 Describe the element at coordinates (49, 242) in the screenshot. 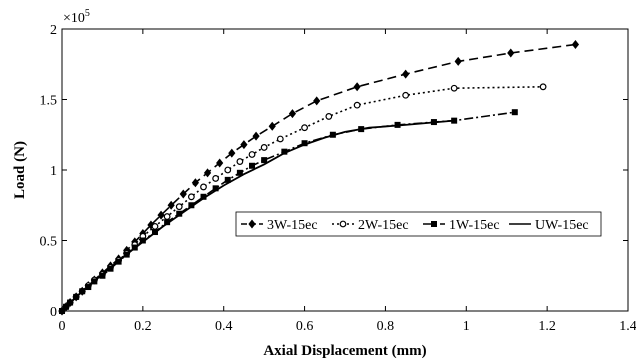

I see `y-tick-label: 0.5` at that location.